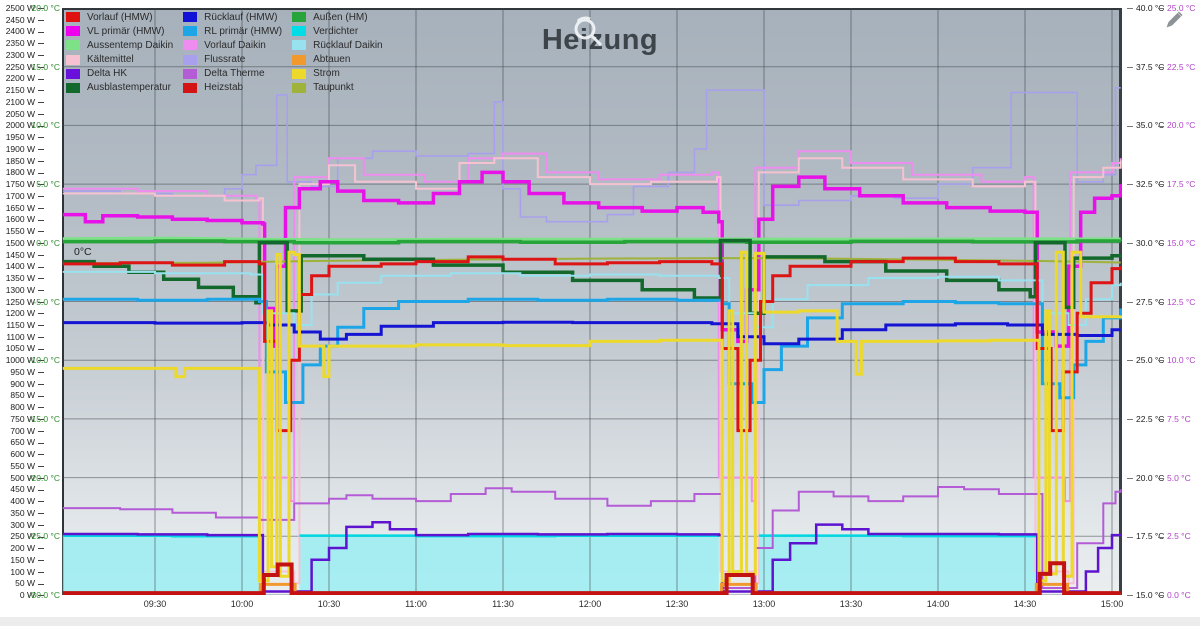  I want to click on legend-label: Ausblastemperatur, so click(129, 88).